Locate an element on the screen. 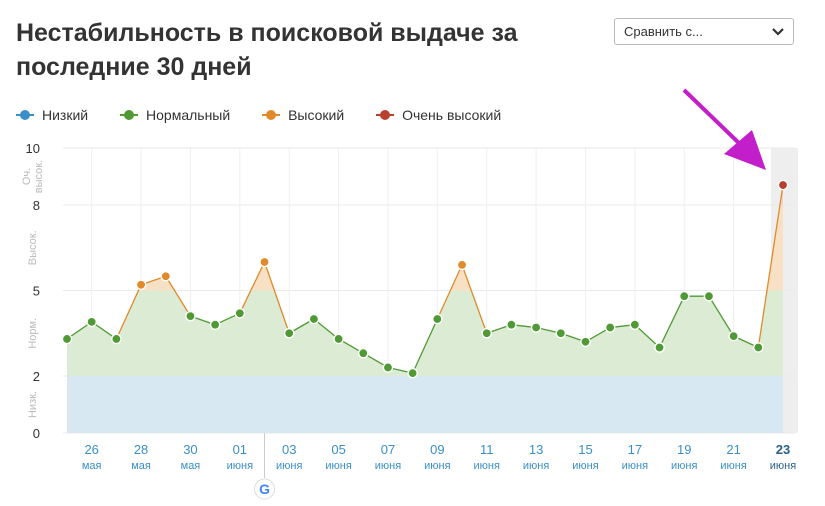  legend-label: Нормальный is located at coordinates (188, 115).